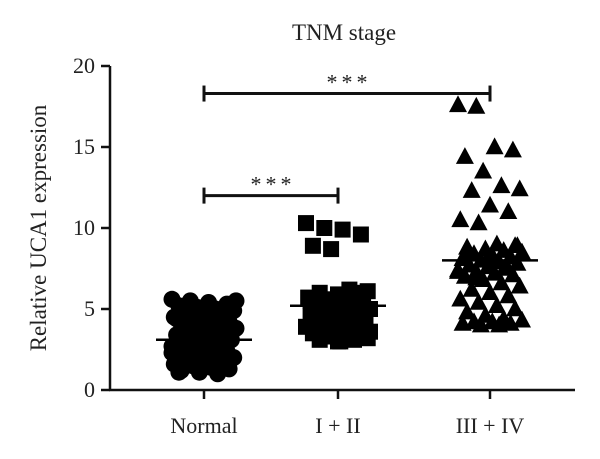 Image resolution: width=600 pixels, height=459 pixels. What do you see at coordinates (84, 227) in the screenshot?
I see `y-tick-label: 10` at bounding box center [84, 227].